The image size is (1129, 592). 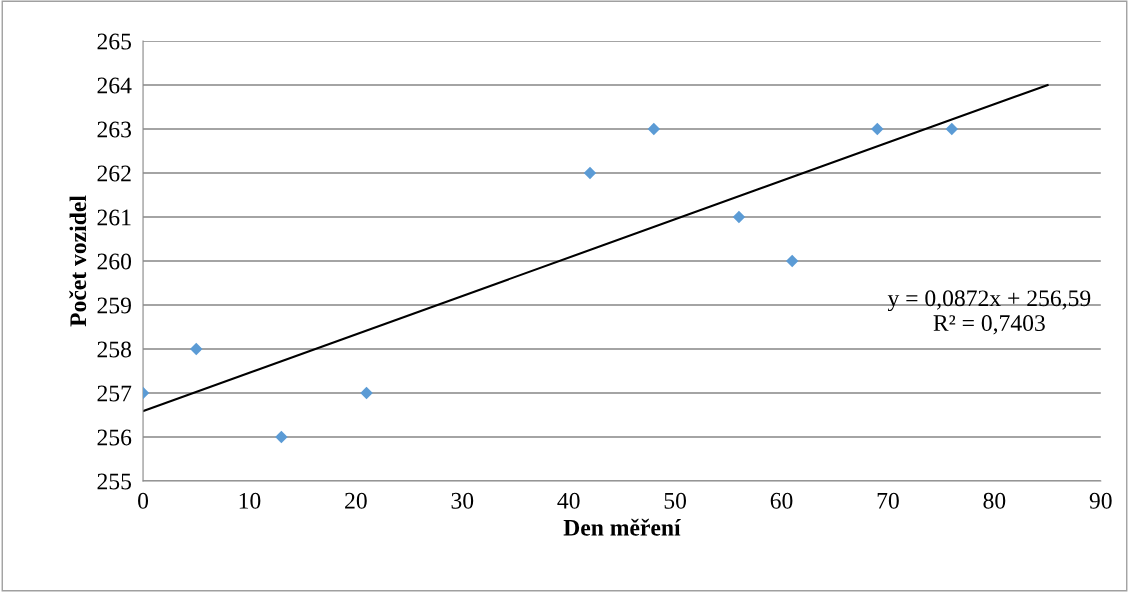 I want to click on y-axis-title: Počet vozidel, so click(x=78, y=261).